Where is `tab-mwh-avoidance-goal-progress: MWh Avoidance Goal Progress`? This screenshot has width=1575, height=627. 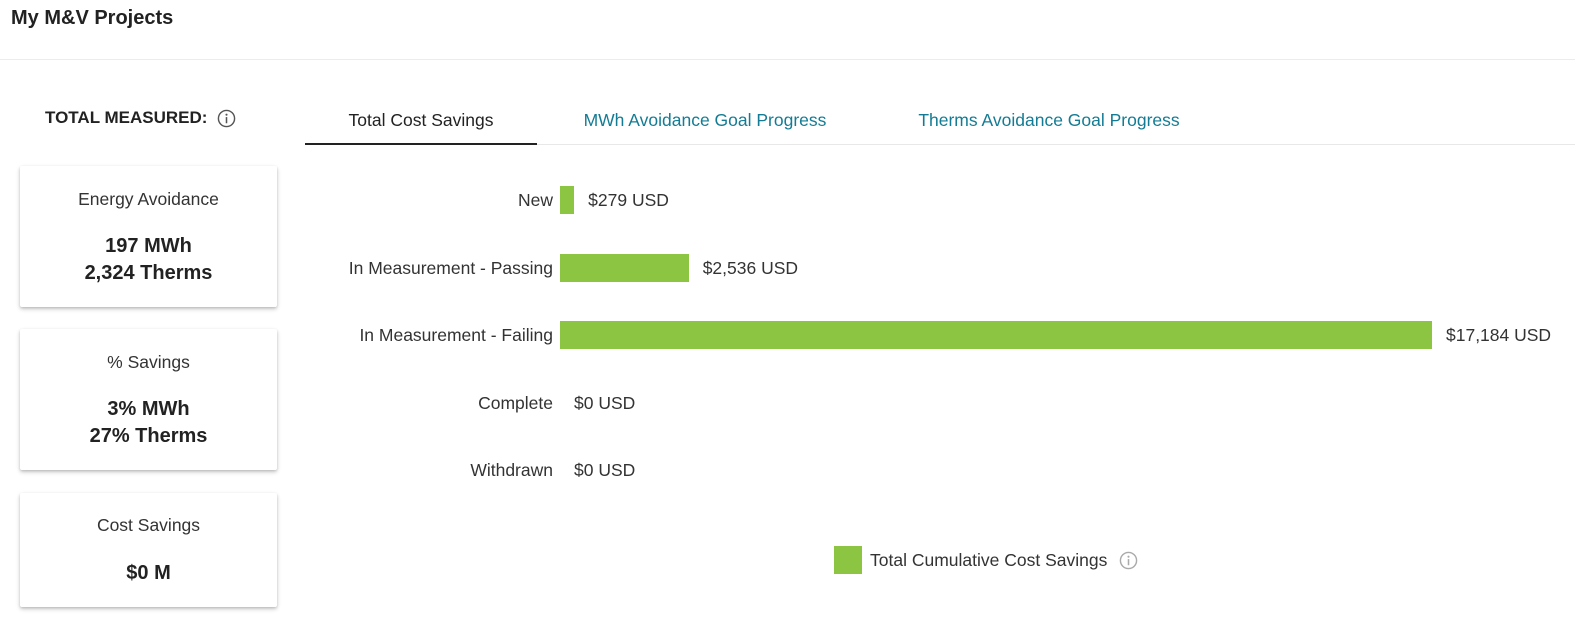 tab-mwh-avoidance-goal-progress: MWh Avoidance Goal Progress is located at coordinates (705, 120).